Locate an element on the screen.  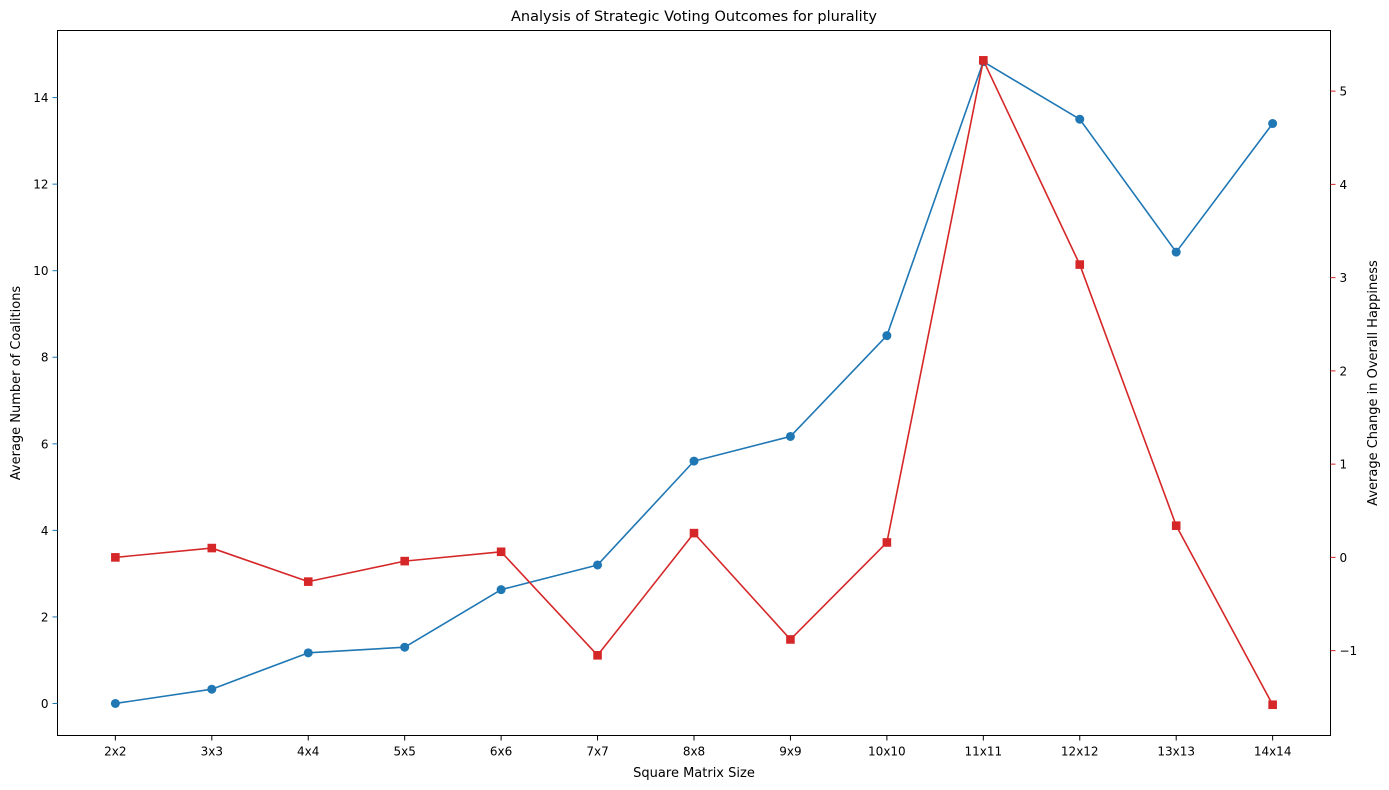
x-tick-label: 7x7 is located at coordinates (597, 752).